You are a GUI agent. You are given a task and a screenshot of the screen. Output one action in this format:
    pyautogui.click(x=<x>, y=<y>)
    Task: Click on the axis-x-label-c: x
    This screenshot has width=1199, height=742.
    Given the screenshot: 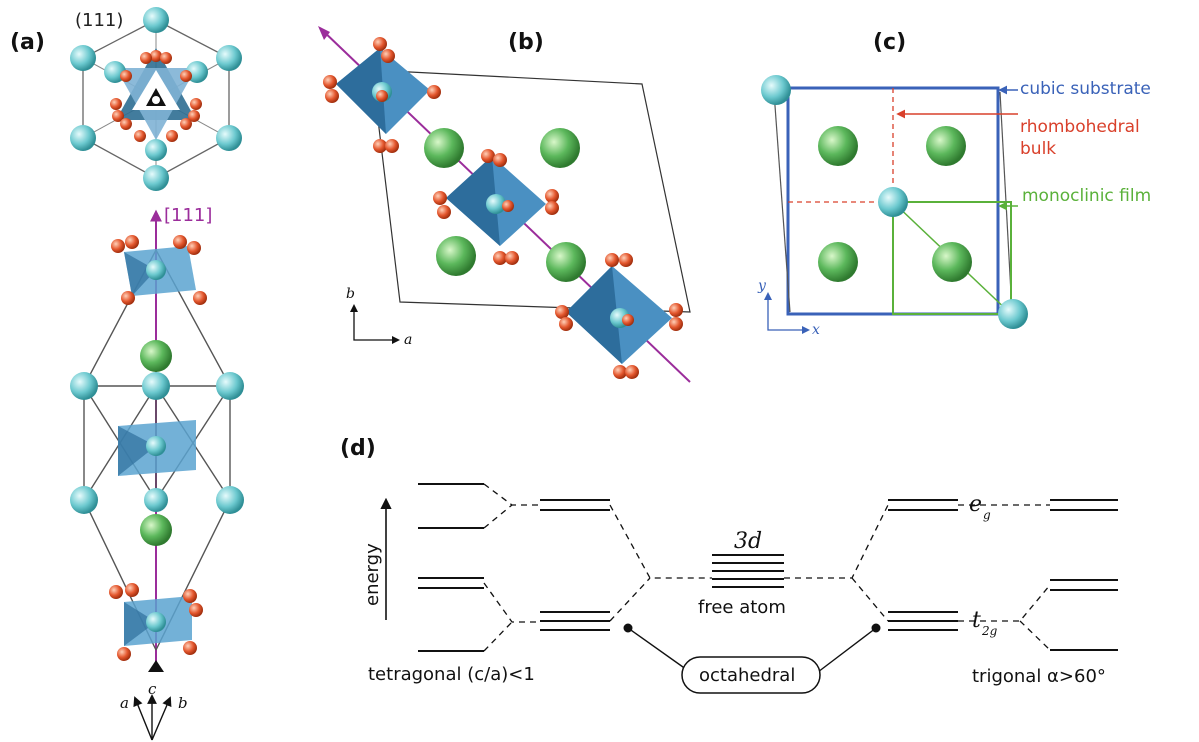 What is the action you would take?
    pyautogui.click(x=816, y=330)
    